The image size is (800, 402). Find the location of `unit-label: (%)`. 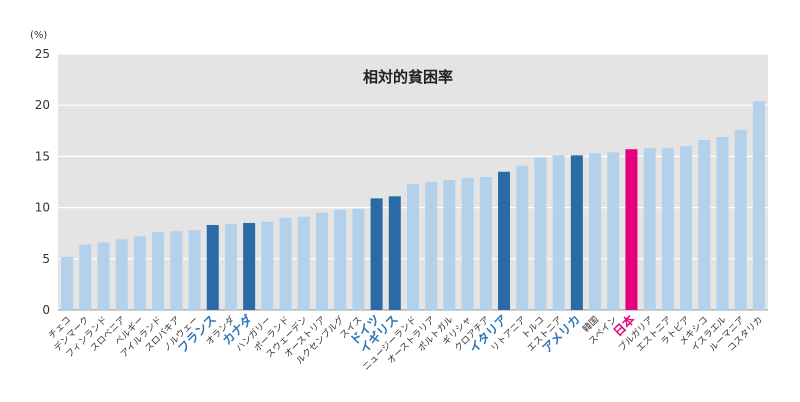

unit-label: (%) is located at coordinates (38, 35).